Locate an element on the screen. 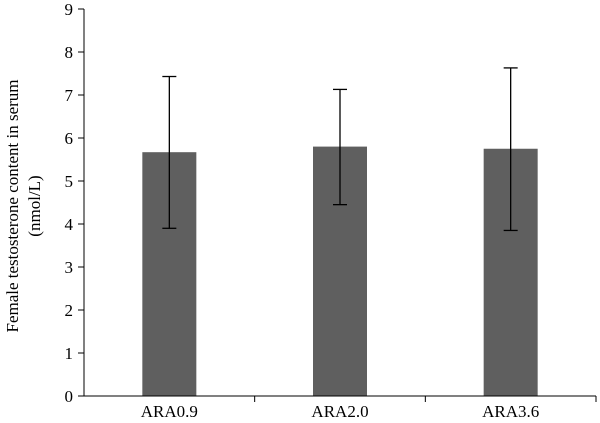 Image resolution: width=600 pixels, height=423 pixels. y-tick-label: 2 is located at coordinates (69, 310).